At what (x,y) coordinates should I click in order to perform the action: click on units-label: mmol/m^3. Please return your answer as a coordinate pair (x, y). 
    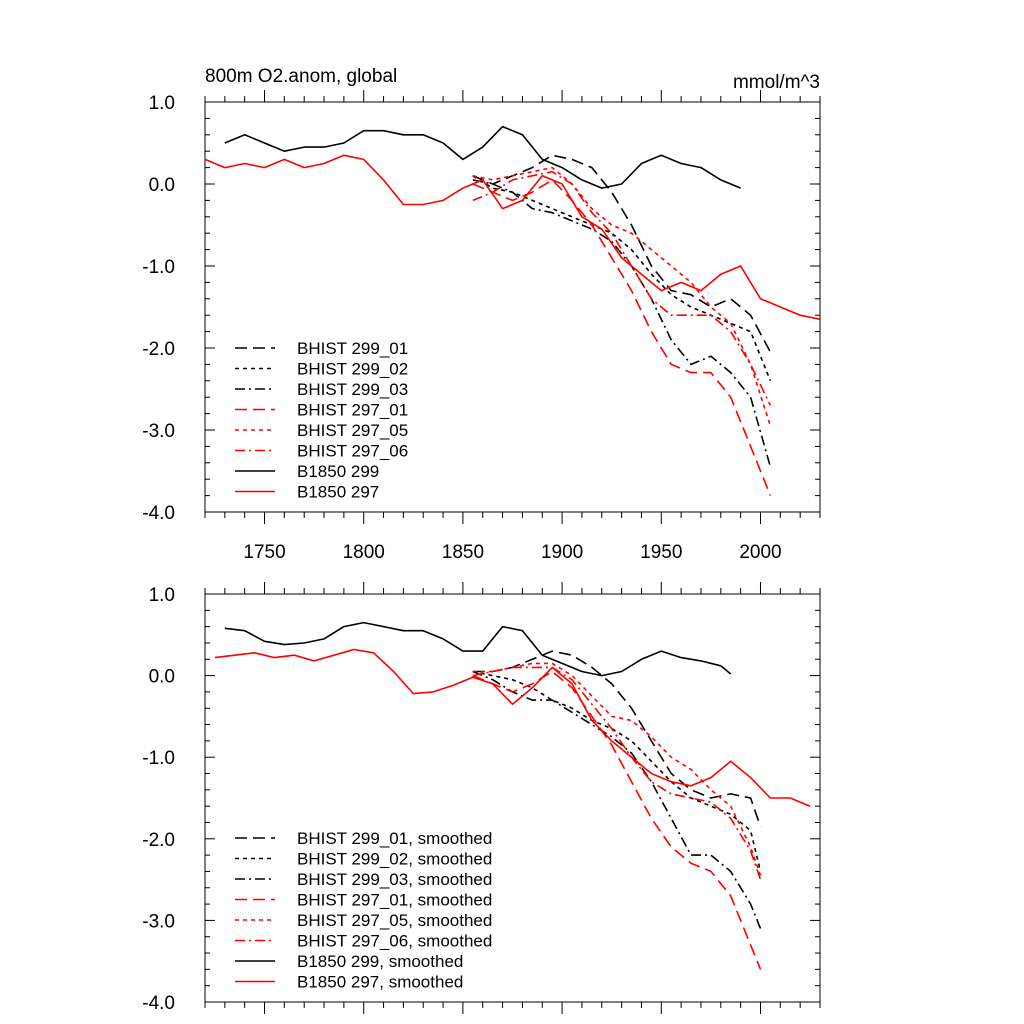
    Looking at the image, I should click on (776, 82).